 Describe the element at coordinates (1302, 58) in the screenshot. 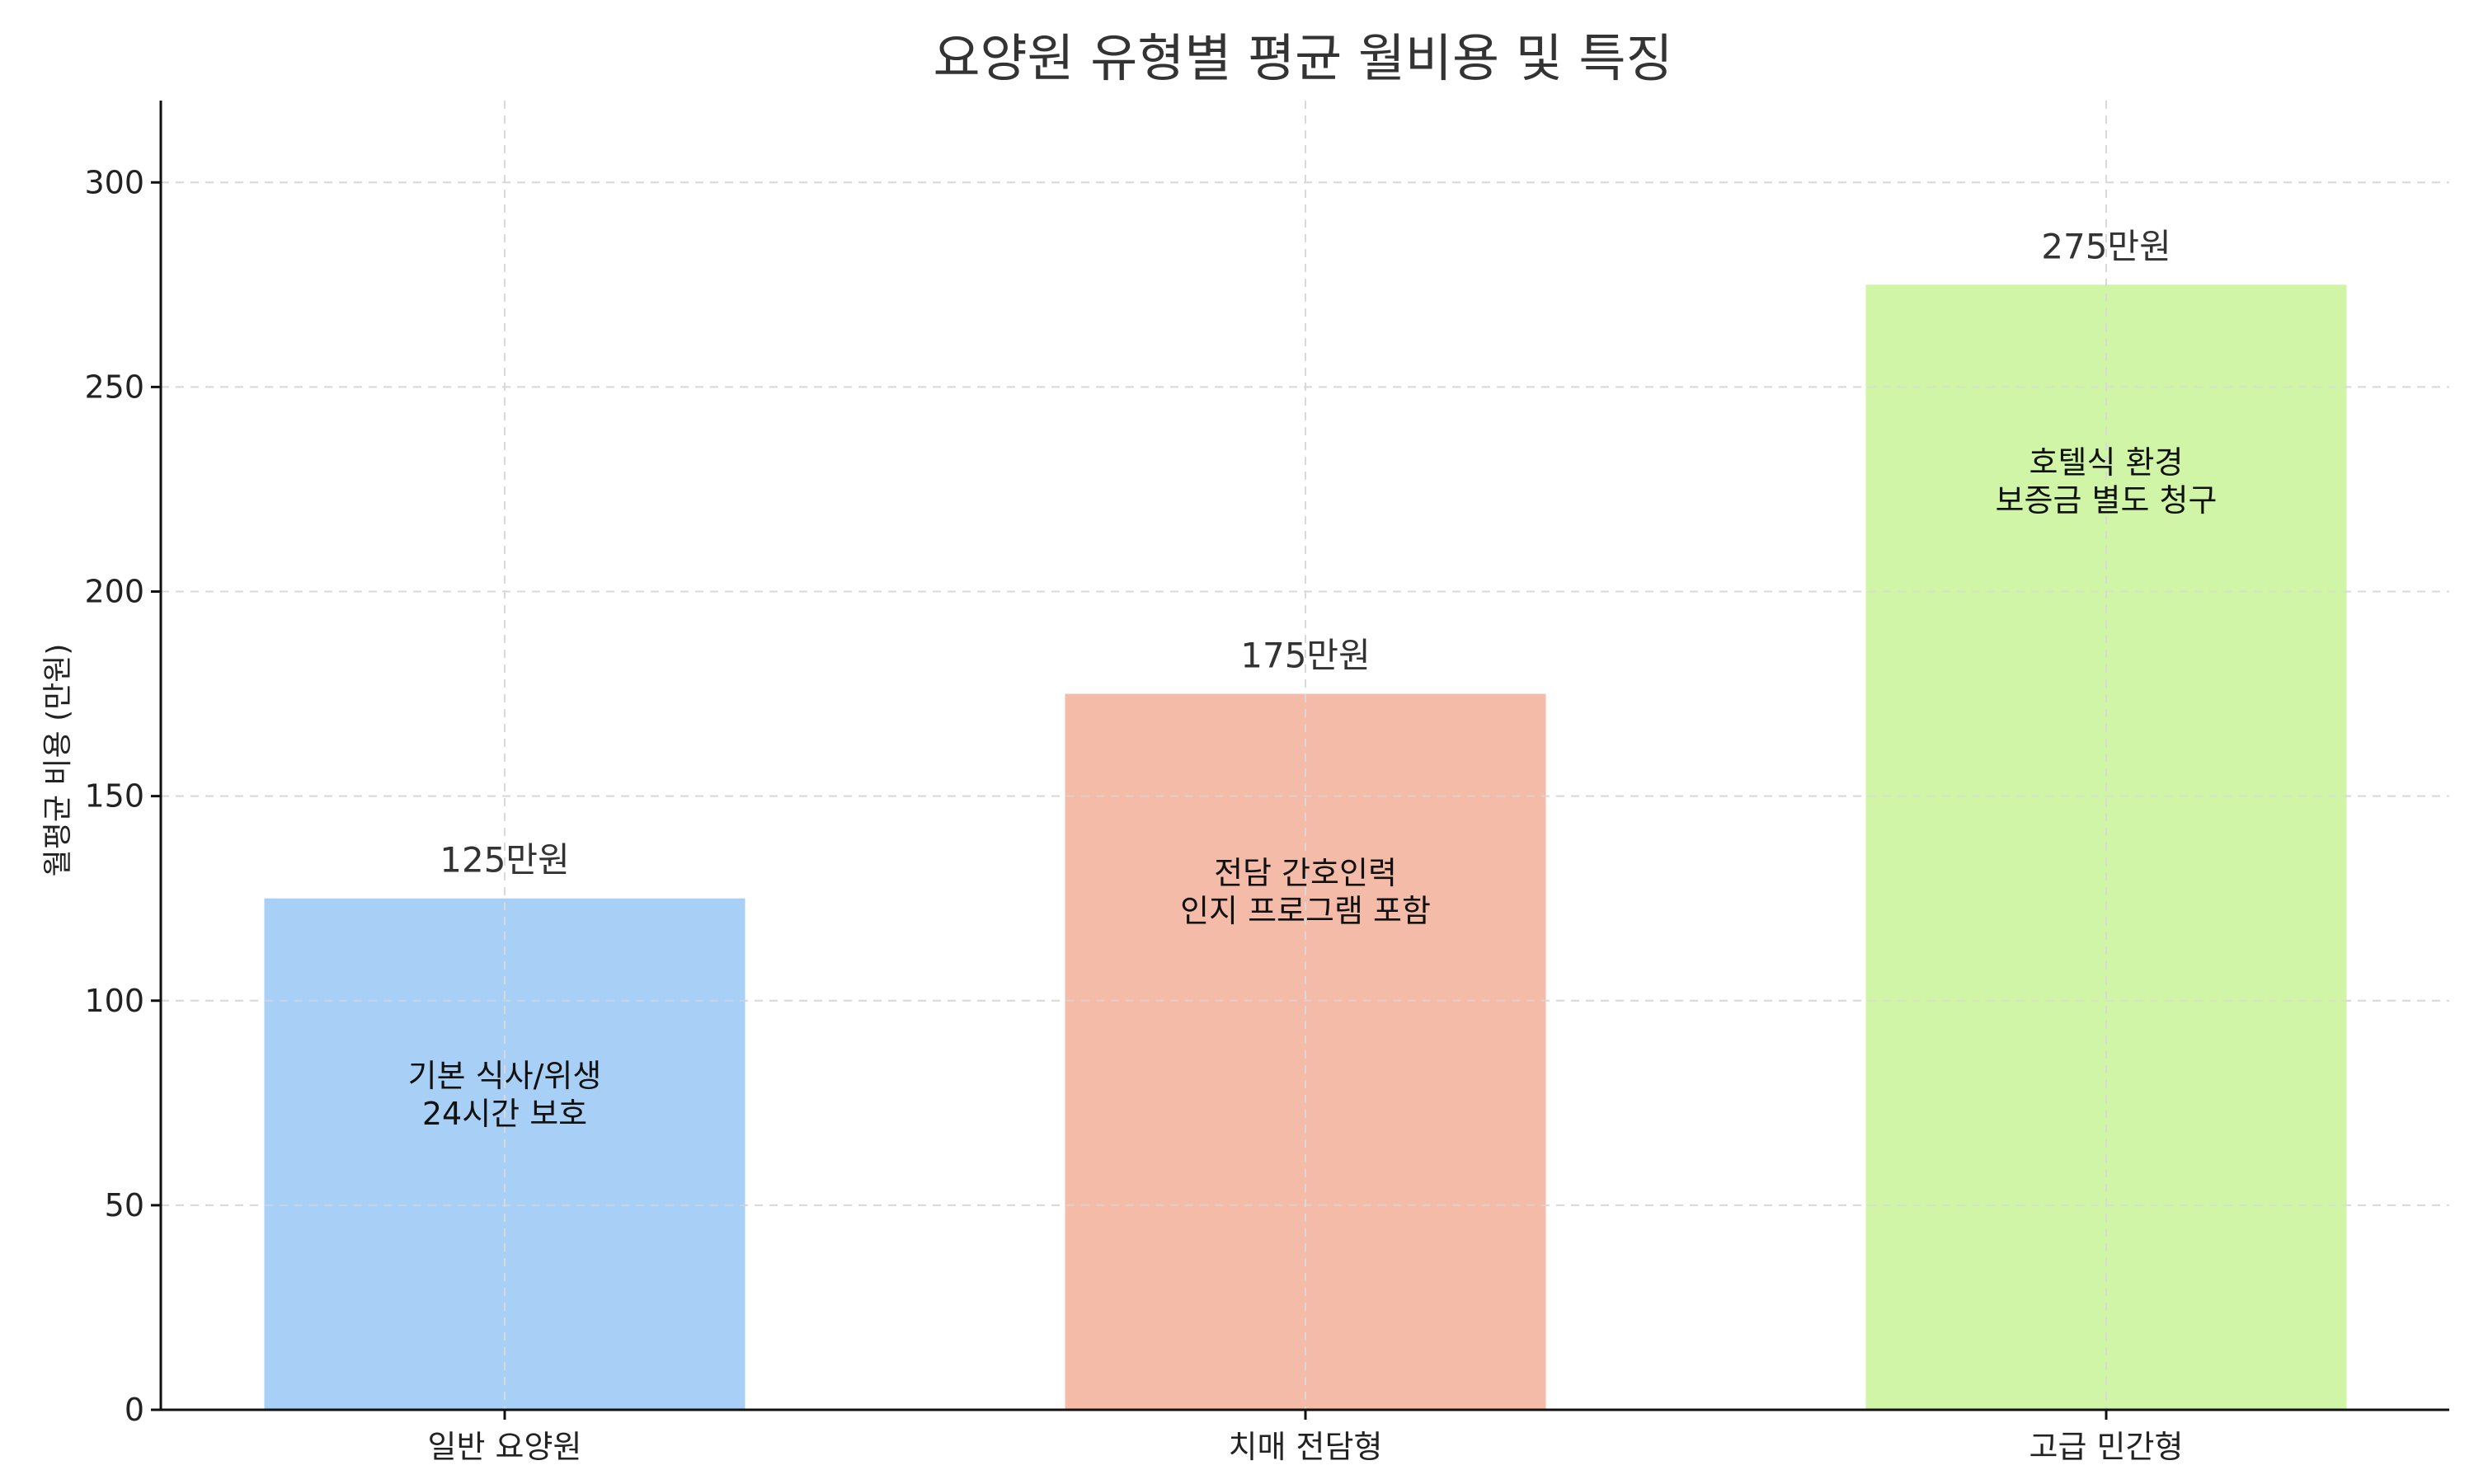

I see `chart-title: 요양원 유형별 평균 월비용 및 특징` at that location.